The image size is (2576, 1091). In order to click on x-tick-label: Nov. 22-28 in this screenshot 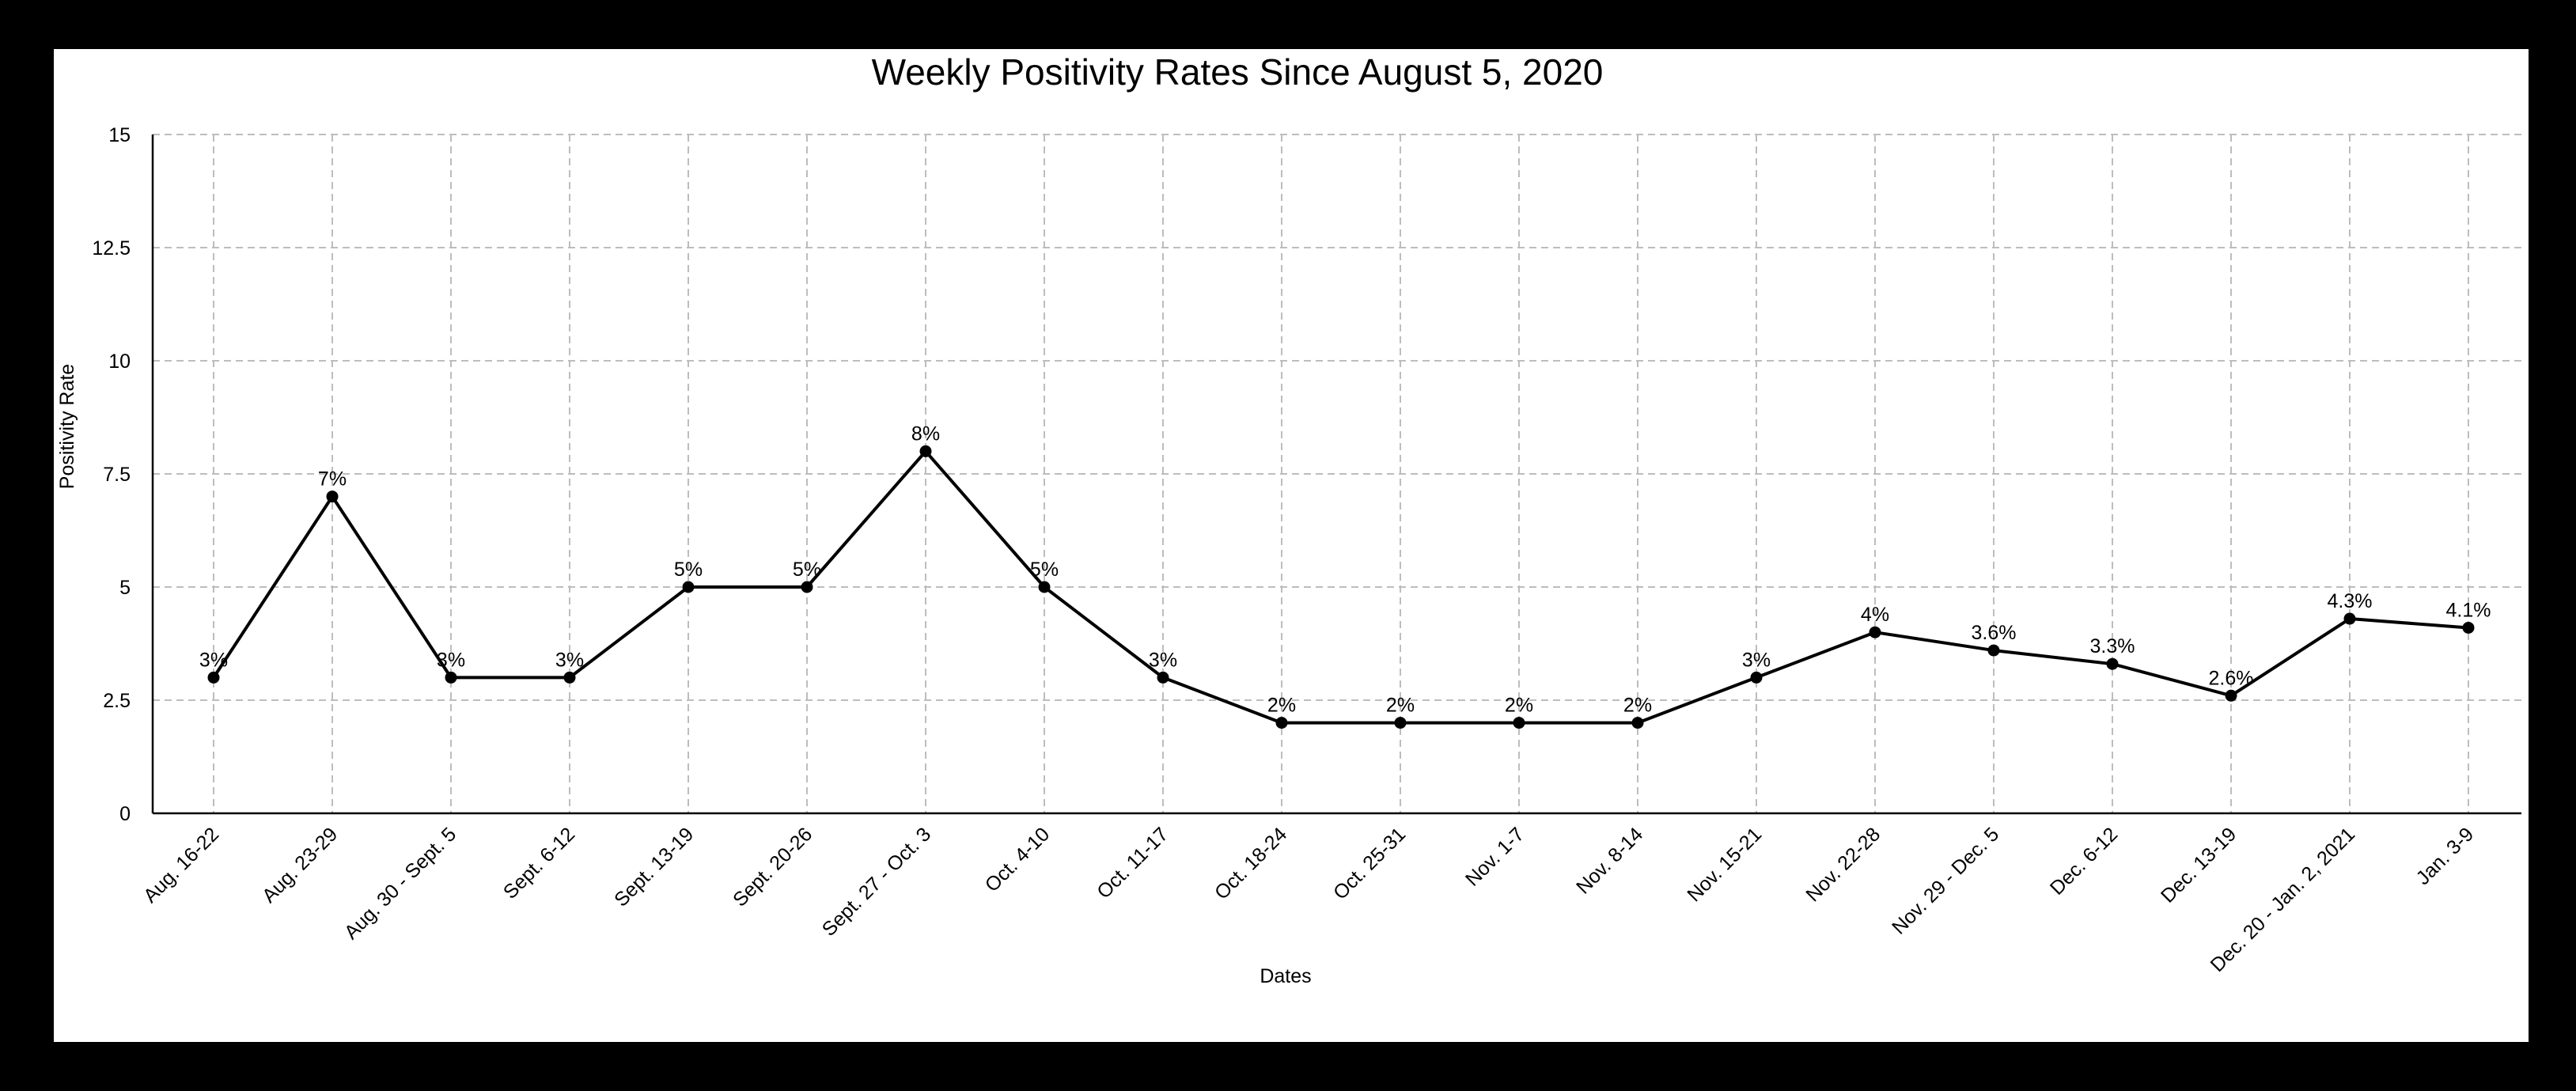, I will do `click(1843, 864)`.